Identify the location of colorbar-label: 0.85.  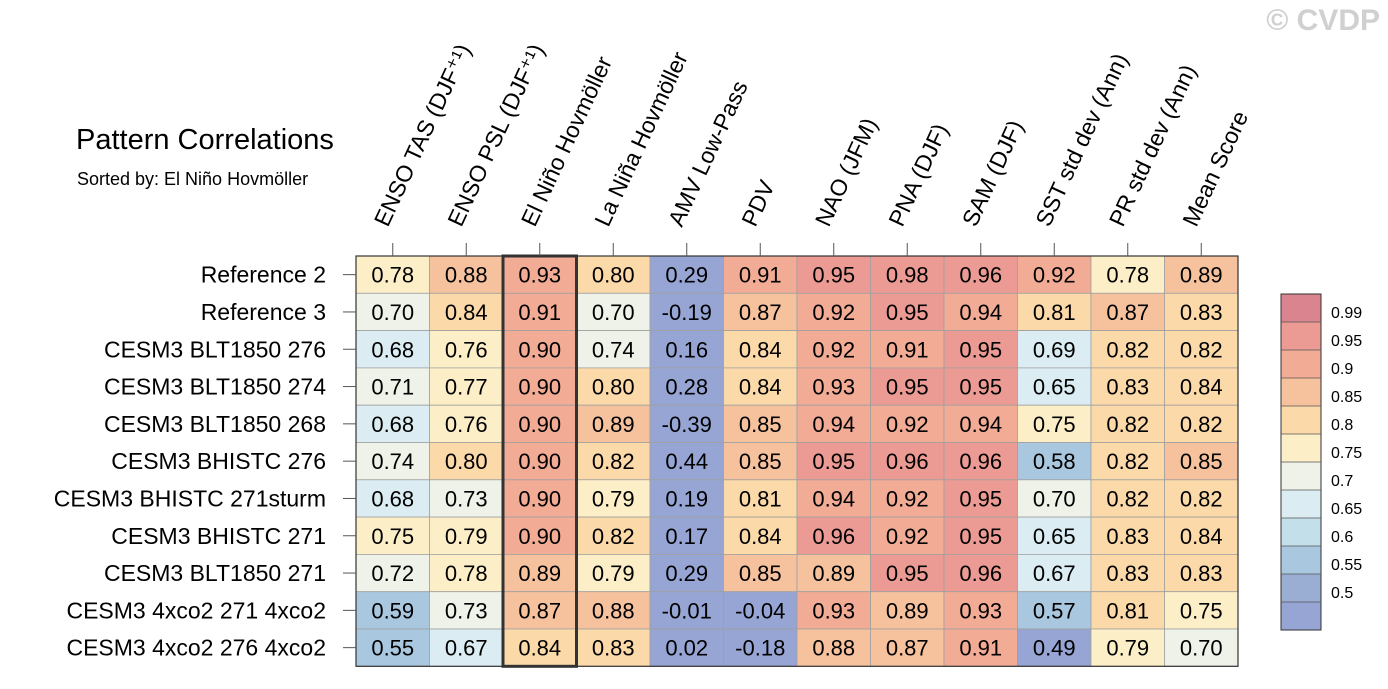
(1346, 397).